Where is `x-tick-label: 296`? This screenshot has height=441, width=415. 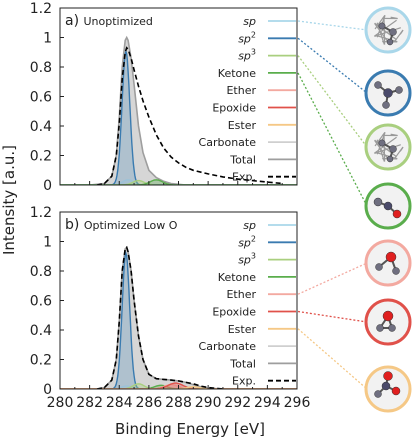
x-tick-label: 296 is located at coordinates (297, 403).